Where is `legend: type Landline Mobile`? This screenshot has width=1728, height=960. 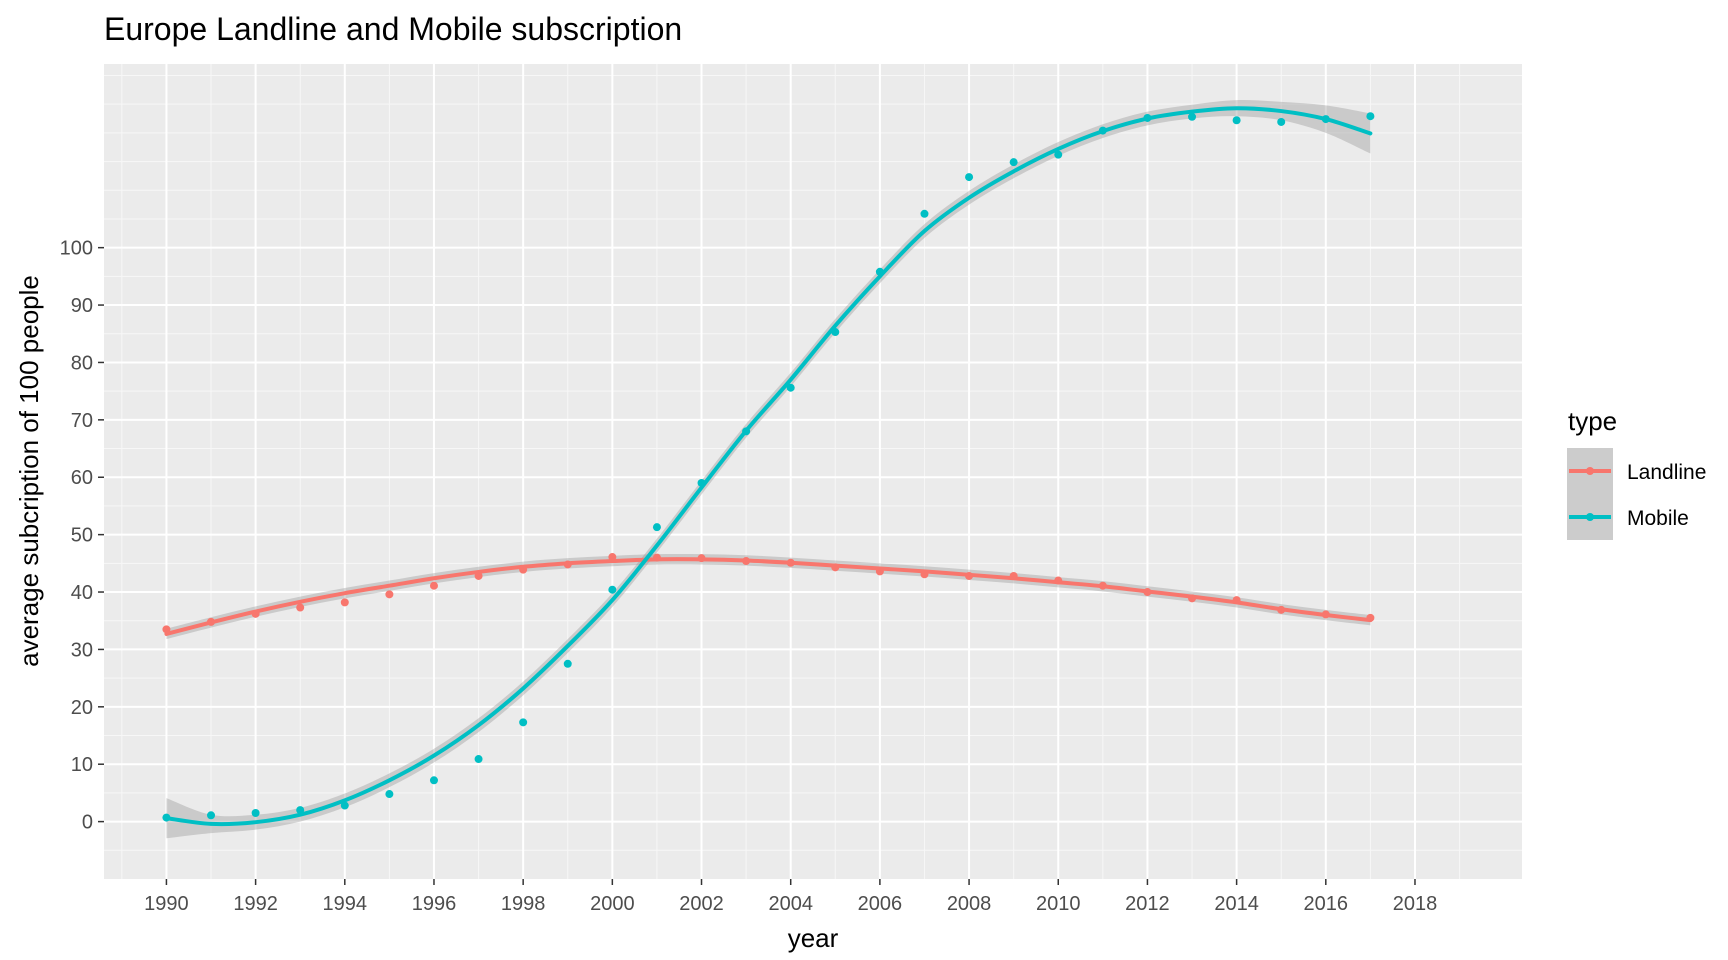
legend: type Landline Mobile is located at coordinates (1636, 473).